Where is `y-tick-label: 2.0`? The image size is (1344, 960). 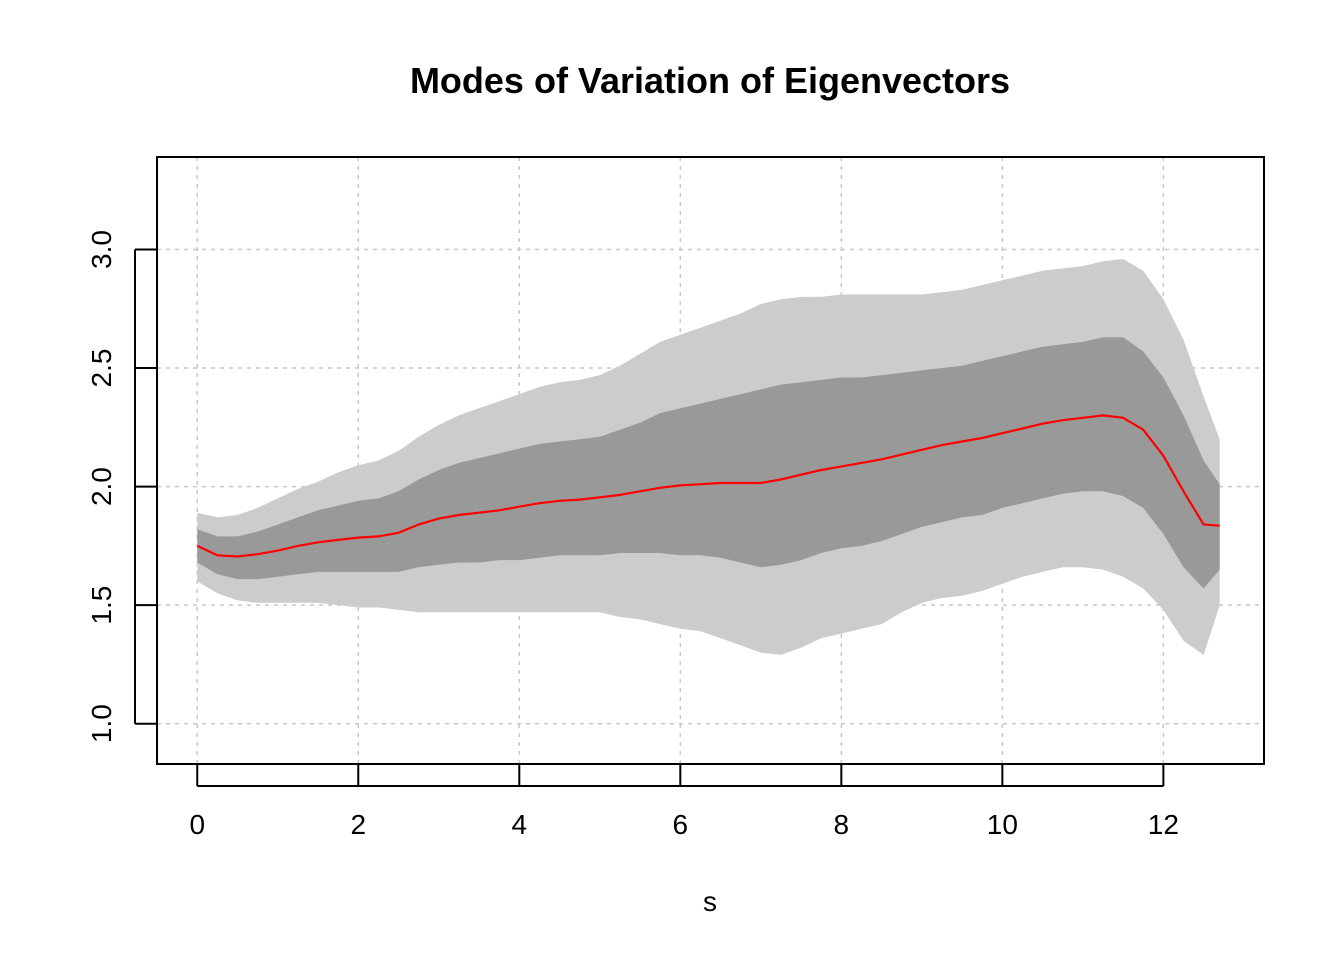 y-tick-label: 2.0 is located at coordinates (101, 486).